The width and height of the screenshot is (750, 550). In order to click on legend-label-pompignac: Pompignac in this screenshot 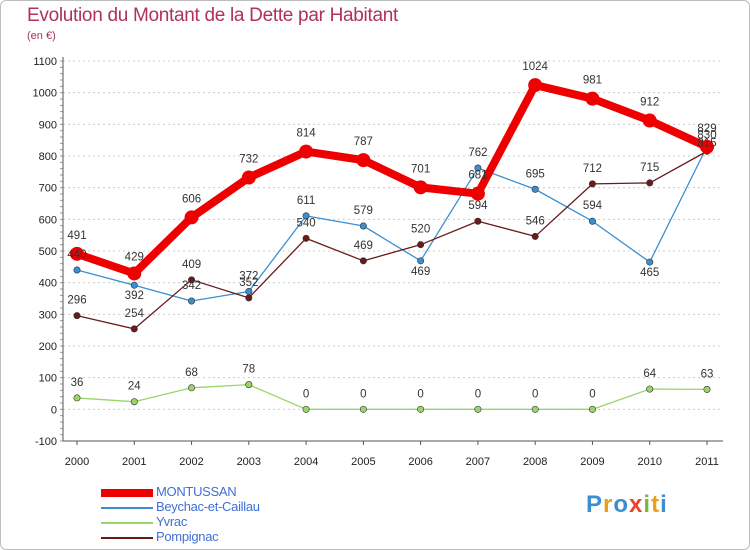, I will do `click(187, 536)`.